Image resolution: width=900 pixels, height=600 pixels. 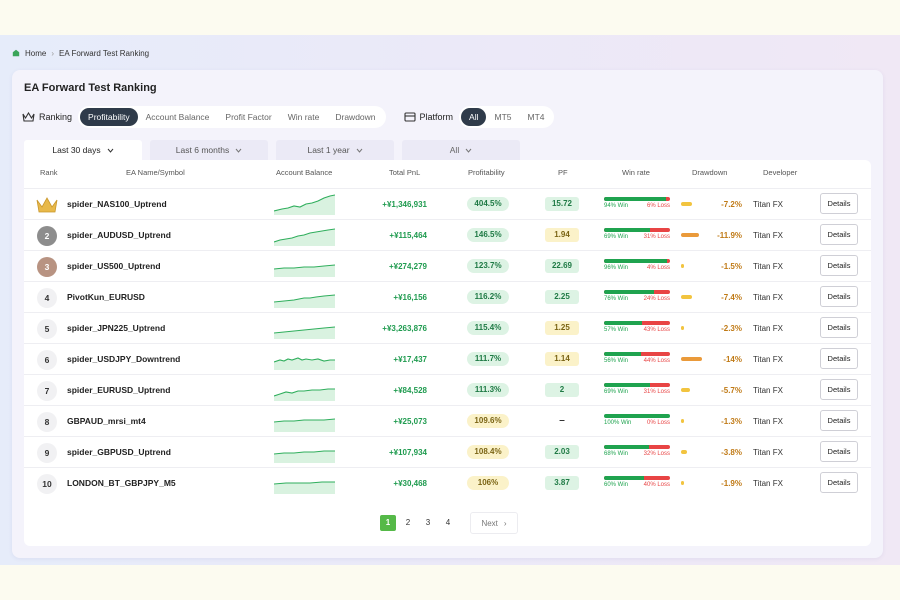 What do you see at coordinates (47, 453) in the screenshot?
I see `rank-badge: 9` at bounding box center [47, 453].